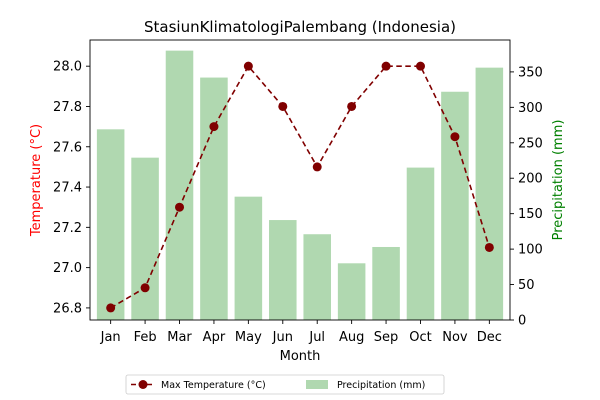 This screenshot has width=600, height=400. Describe the element at coordinates (522, 321) in the screenshot. I see `right-y-tick-label: 0` at that location.